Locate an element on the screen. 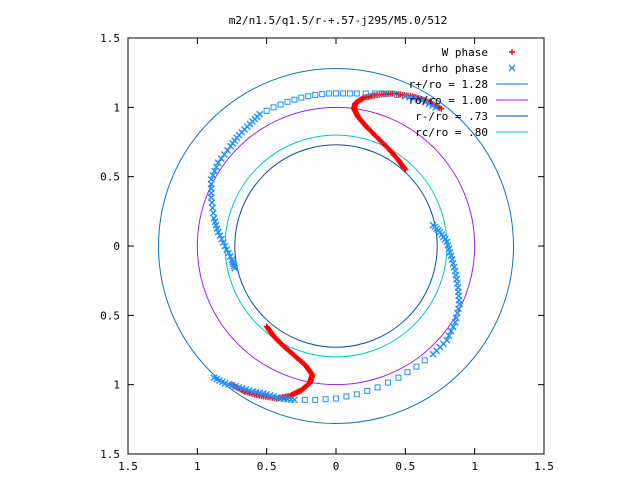 Image resolution: width=640 pixels, height=480 pixels. circle-r_minus is located at coordinates (336, 246).